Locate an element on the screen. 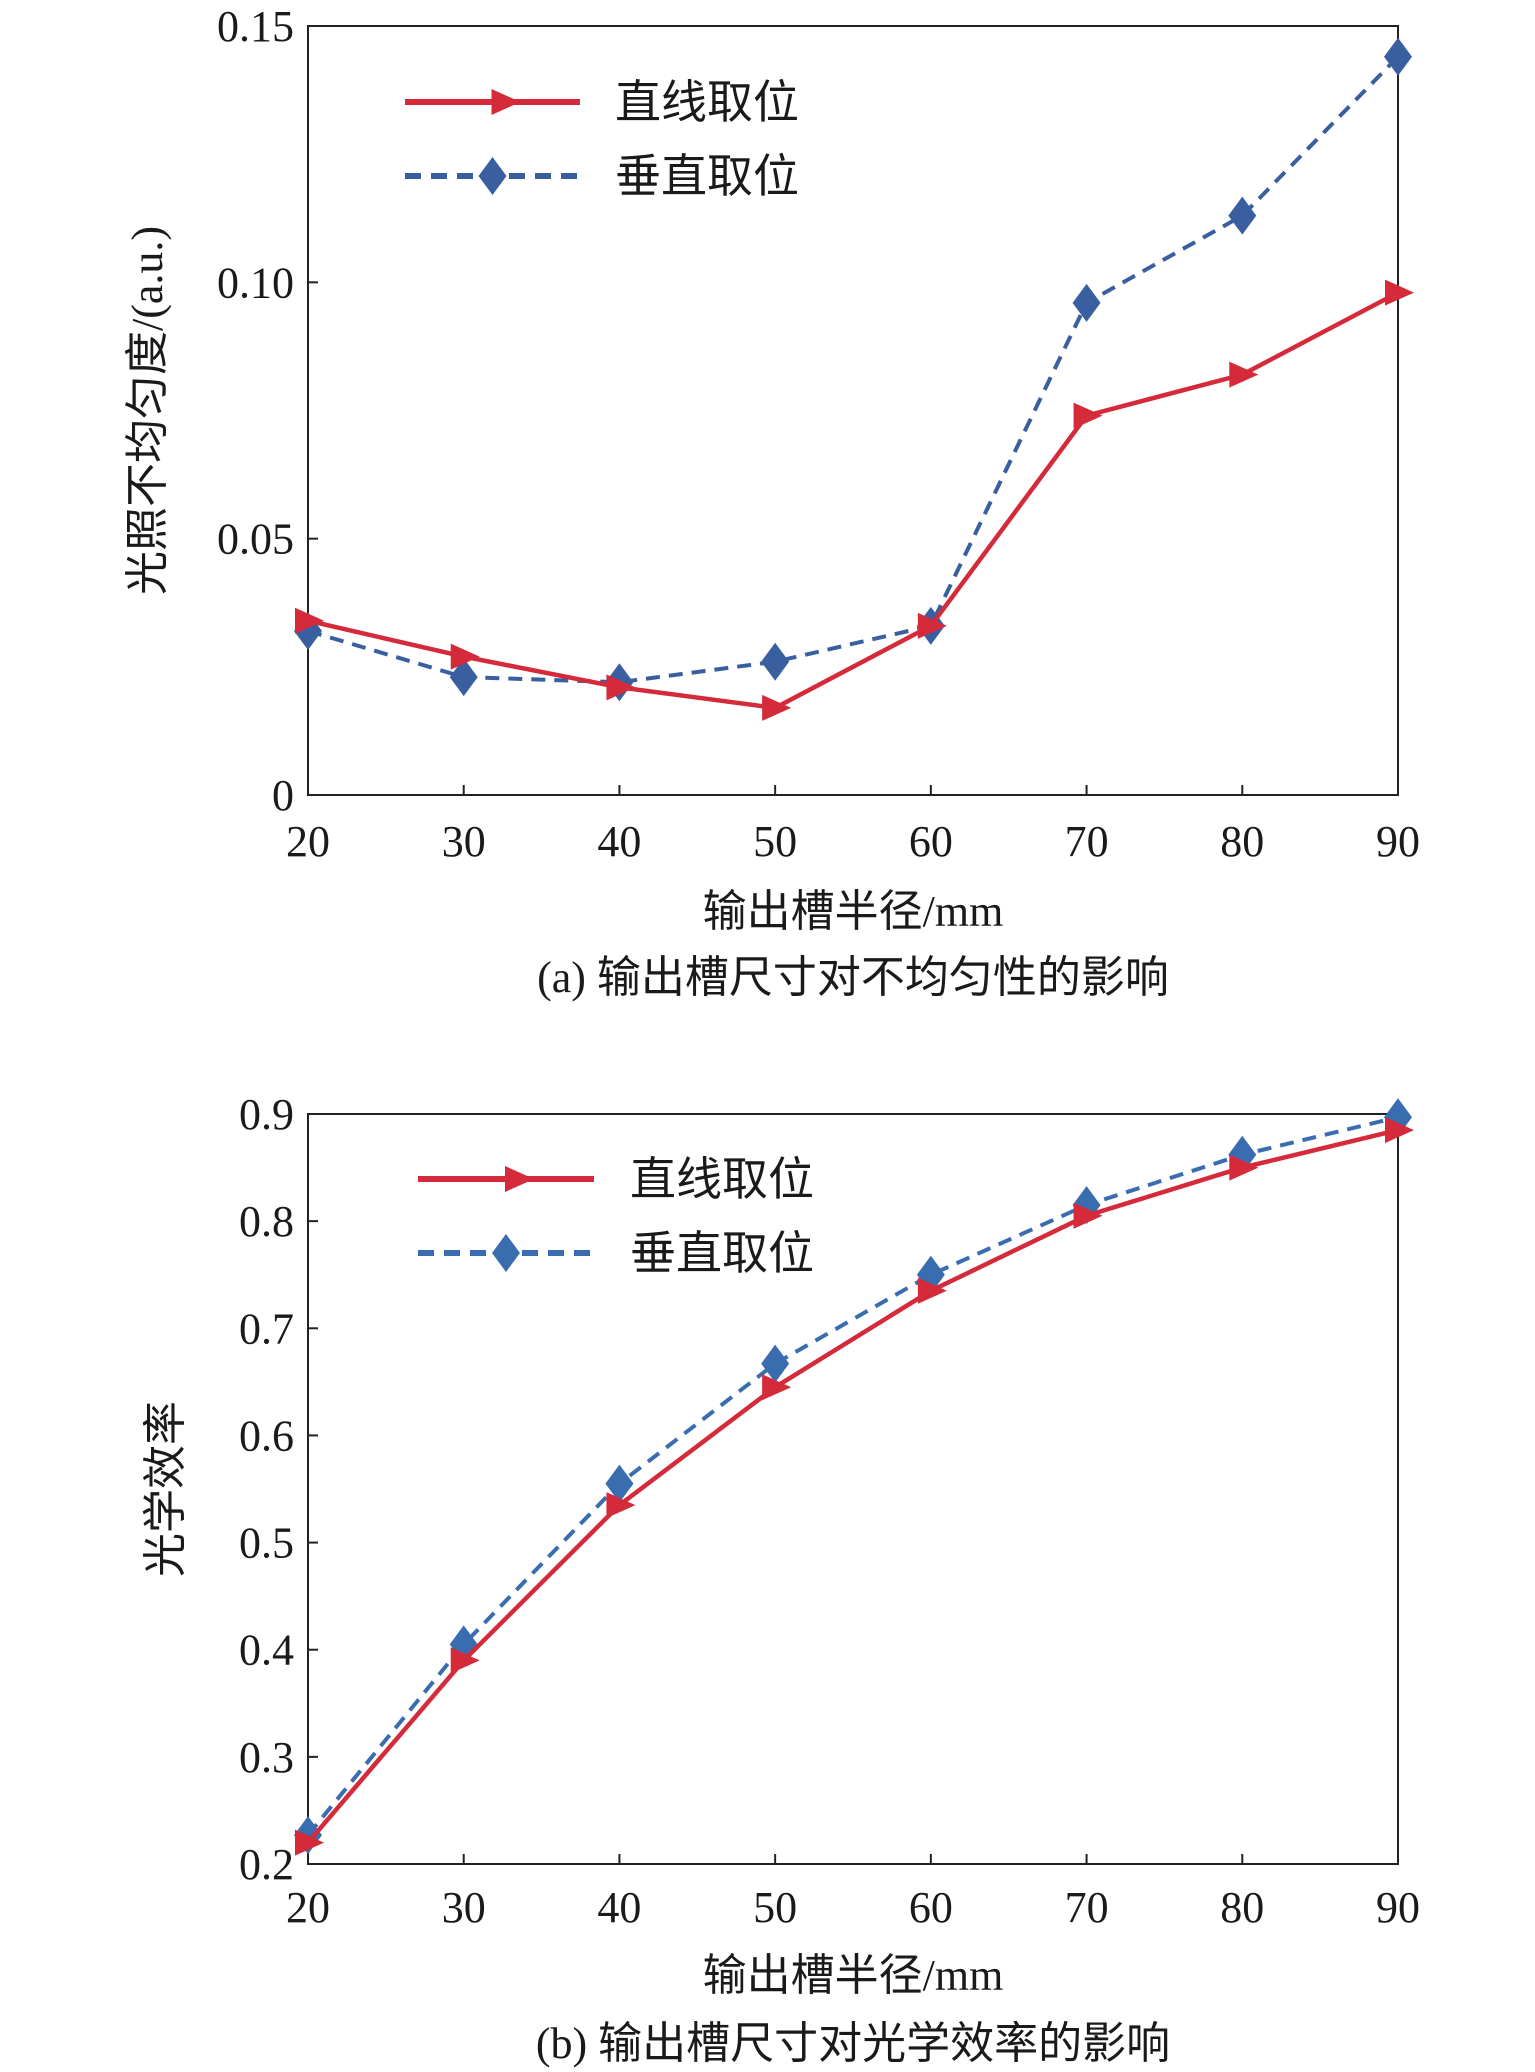 Image resolution: width=1535 pixels, height=2072 pixels. y-tick-label: 0.3 is located at coordinates (266, 1757).